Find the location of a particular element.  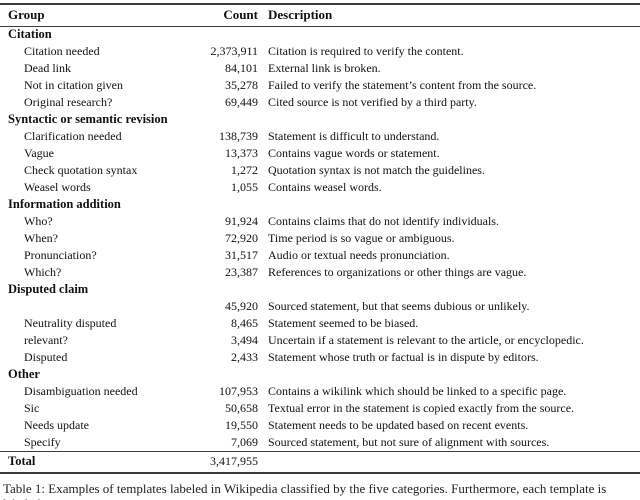

row-label: Disambiguation needed is located at coordinates (81, 391).